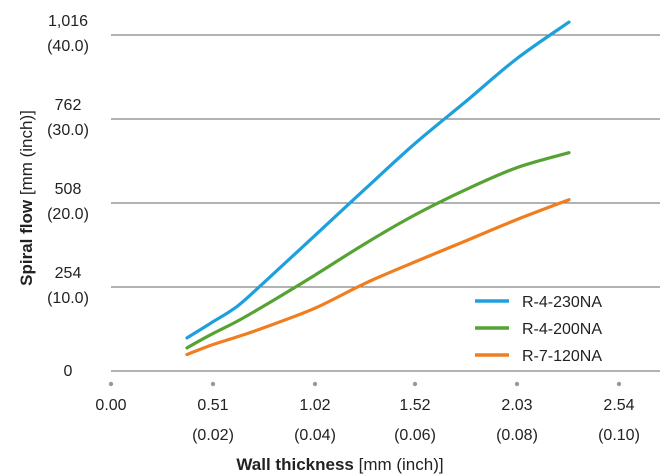 Image resolution: width=661 pixels, height=474 pixels. I want to click on x-axis-title-bold: Wall thickness, so click(294, 464).